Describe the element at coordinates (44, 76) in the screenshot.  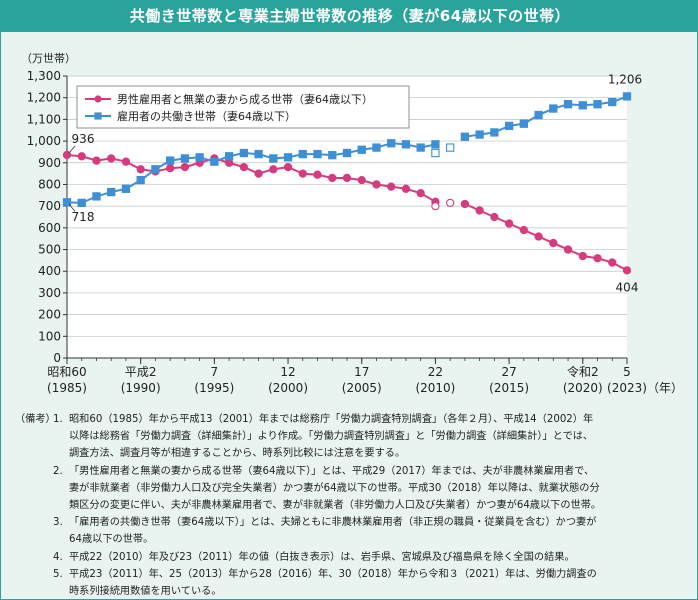
I see `y-tick-label: 1,300` at that location.